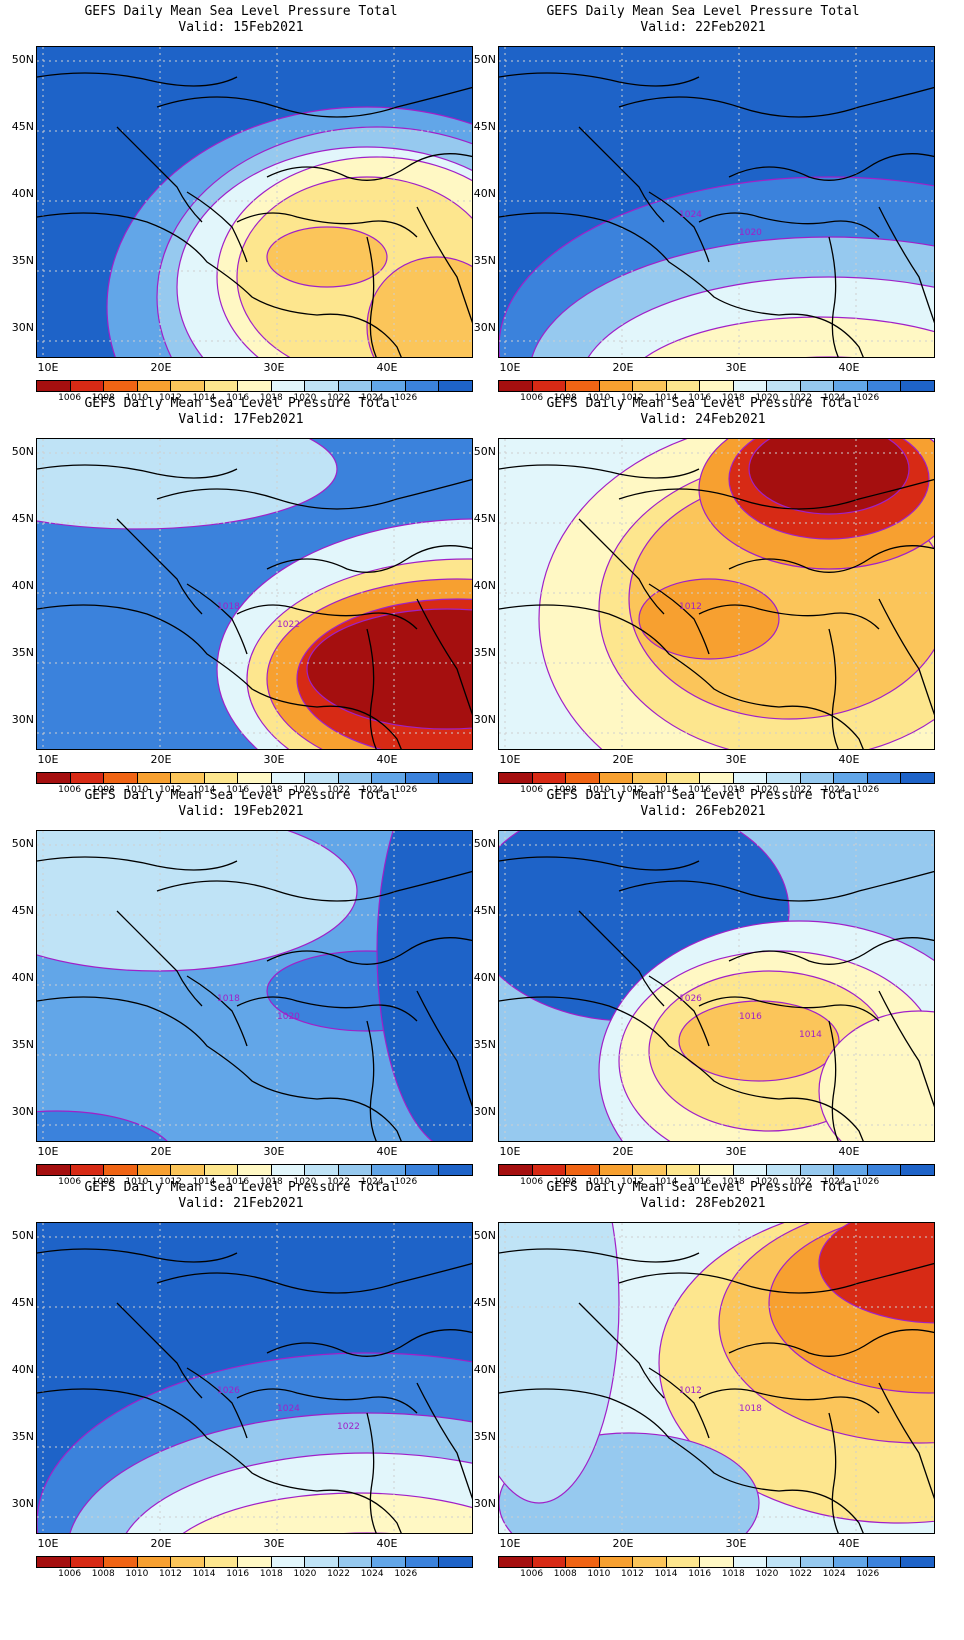 Image resolution: width=964 pixels, height=1640 pixels. Describe the element at coordinates (288, 625) in the screenshot. I see `contour-label: 1022` at that location.